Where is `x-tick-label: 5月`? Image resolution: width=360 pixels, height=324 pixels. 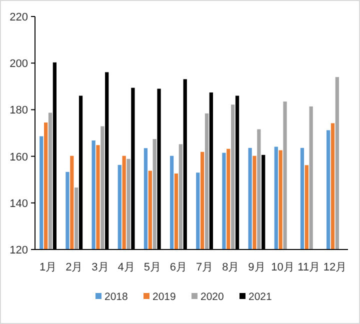
x-tick-label: 5月 is located at coordinates (152, 268).